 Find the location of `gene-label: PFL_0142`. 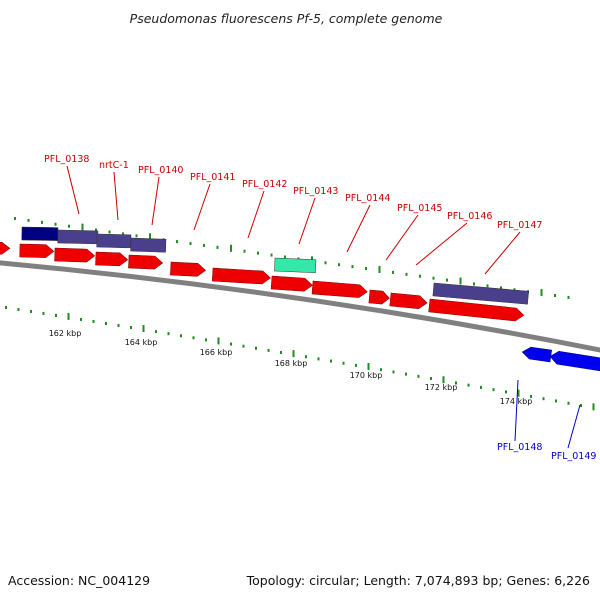

gene-label: PFL_0142 is located at coordinates (264, 184).